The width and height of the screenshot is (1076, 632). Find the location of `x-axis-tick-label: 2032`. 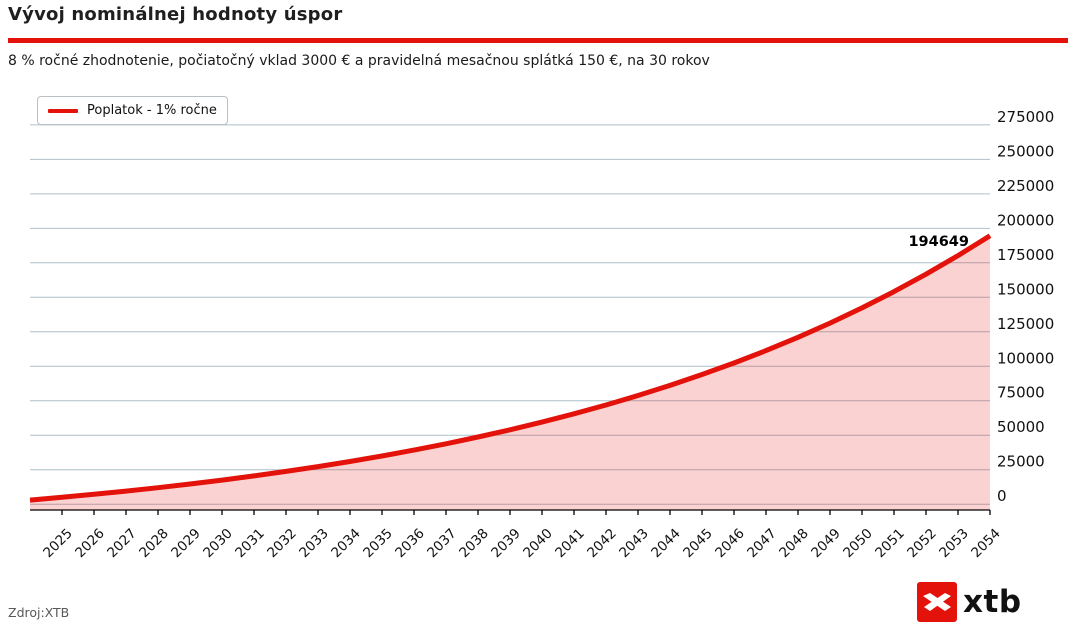

x-axis-tick-label: 2032 is located at coordinates (282, 544).